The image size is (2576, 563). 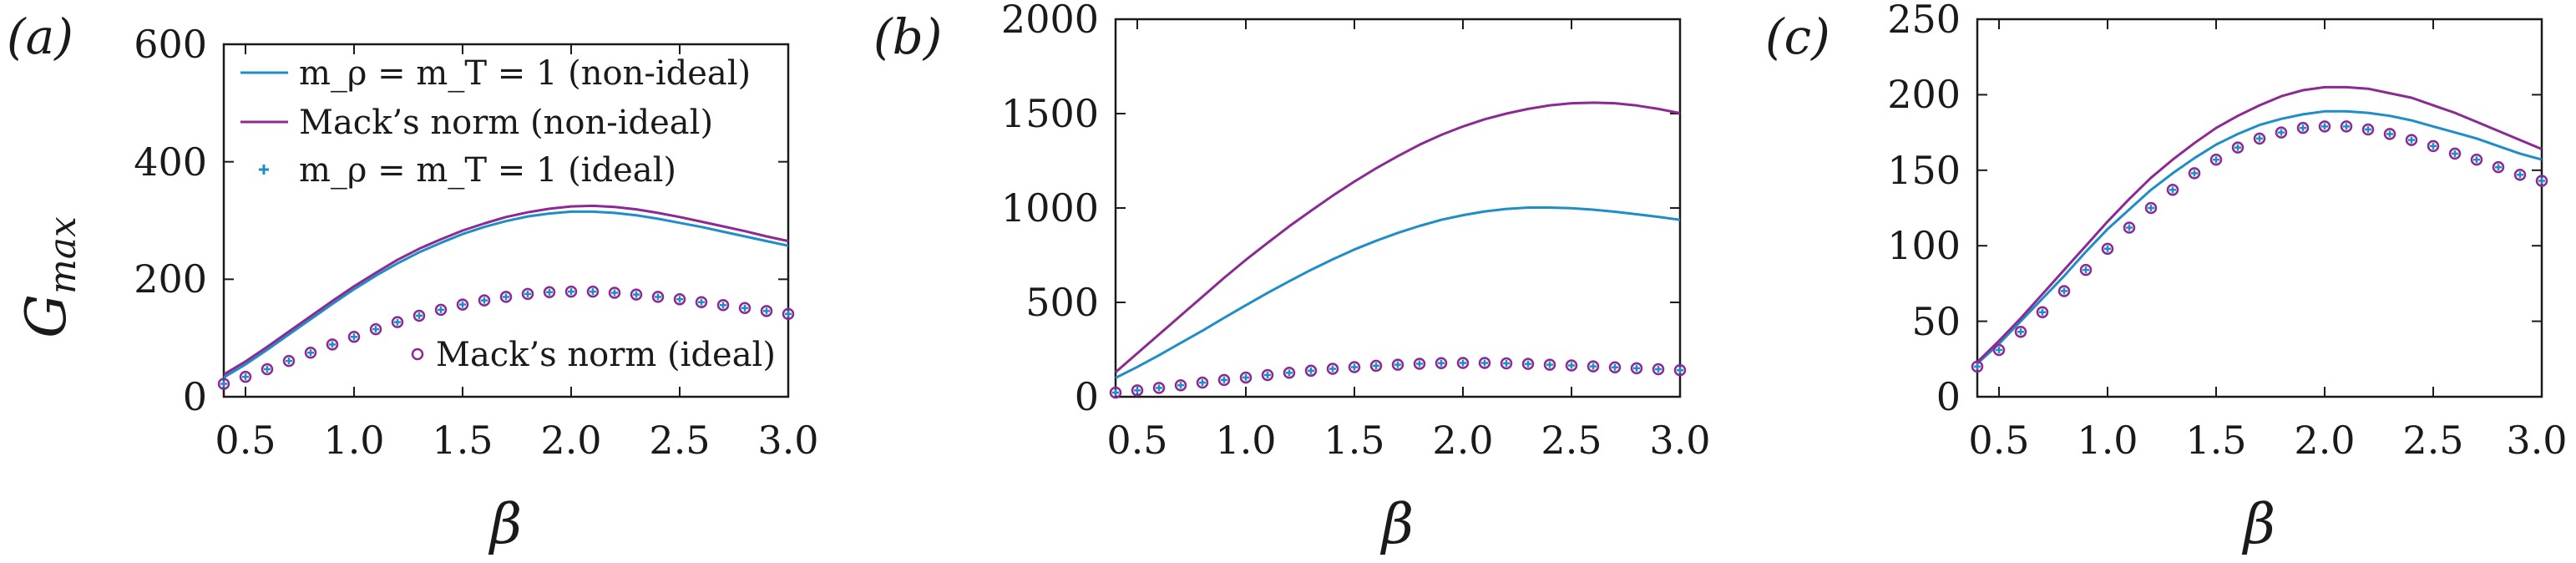 What do you see at coordinates (1396, 524) in the screenshot?
I see `x-axis-label-b: β` at bounding box center [1396, 524].